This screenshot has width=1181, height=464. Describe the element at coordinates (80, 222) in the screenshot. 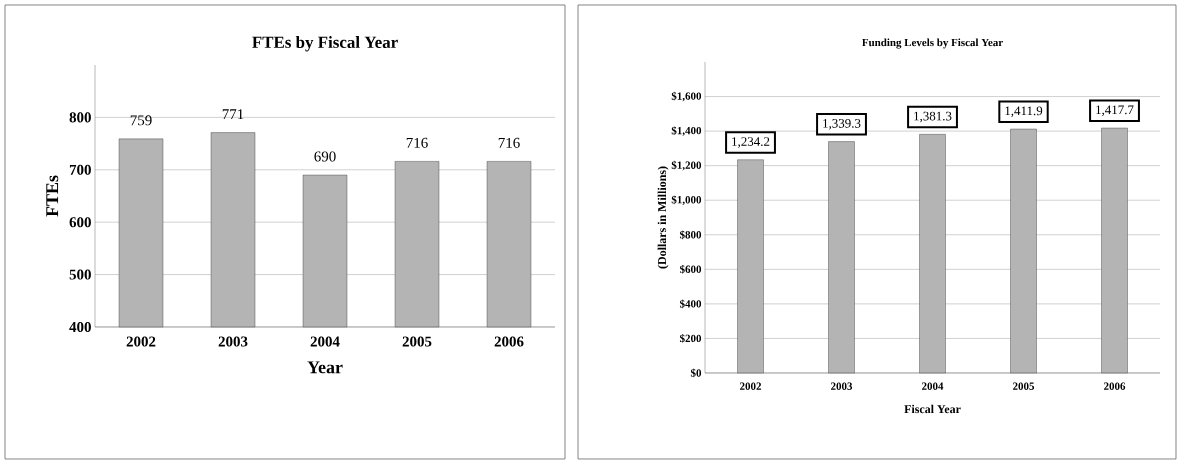

I see `y-tick-label: 600` at that location.